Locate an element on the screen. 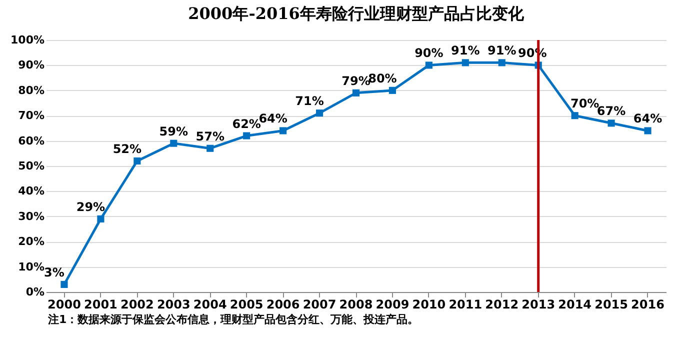 The width and height of the screenshot is (700, 342). x-tick-label: 2009 is located at coordinates (393, 305).